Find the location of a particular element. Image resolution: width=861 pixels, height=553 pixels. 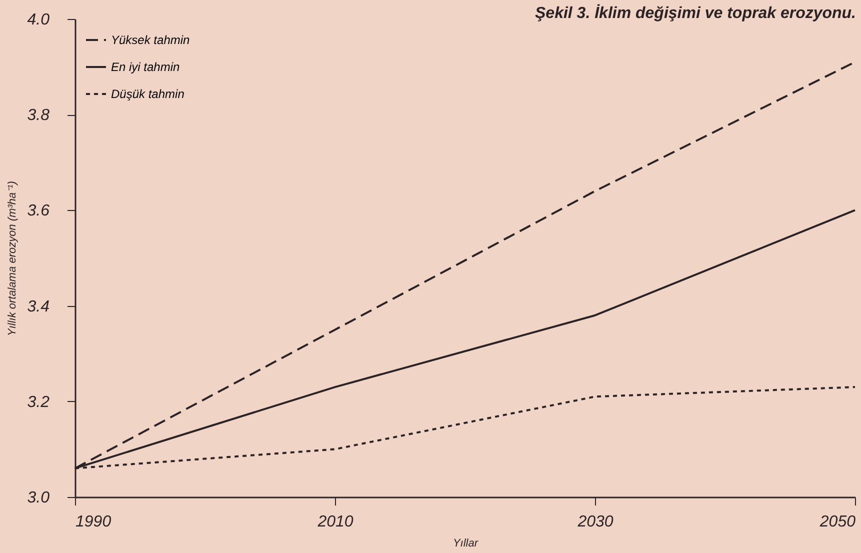

y-tick-label: 3.8 is located at coordinates (38, 115).